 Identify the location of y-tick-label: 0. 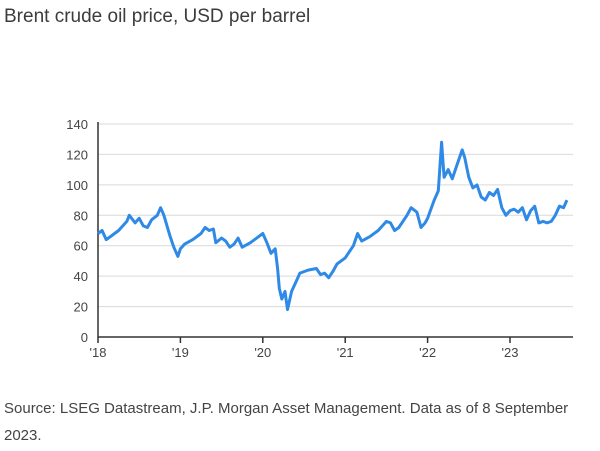
(84, 337).